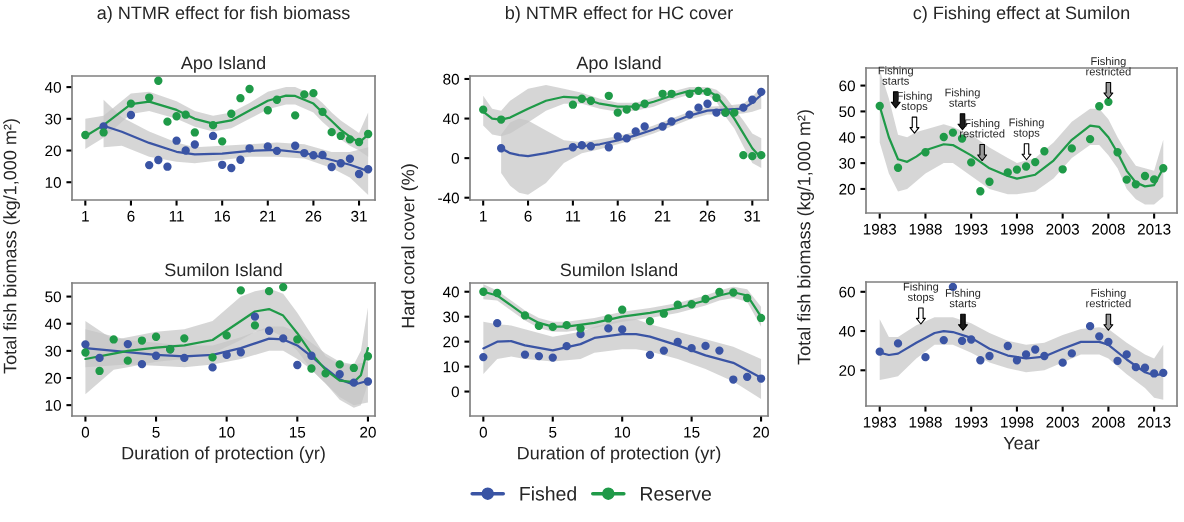 The height and width of the screenshot is (522, 1184). Describe the element at coordinates (925, 229) in the screenshot. I see `x-tick-label: 1988` at that location.